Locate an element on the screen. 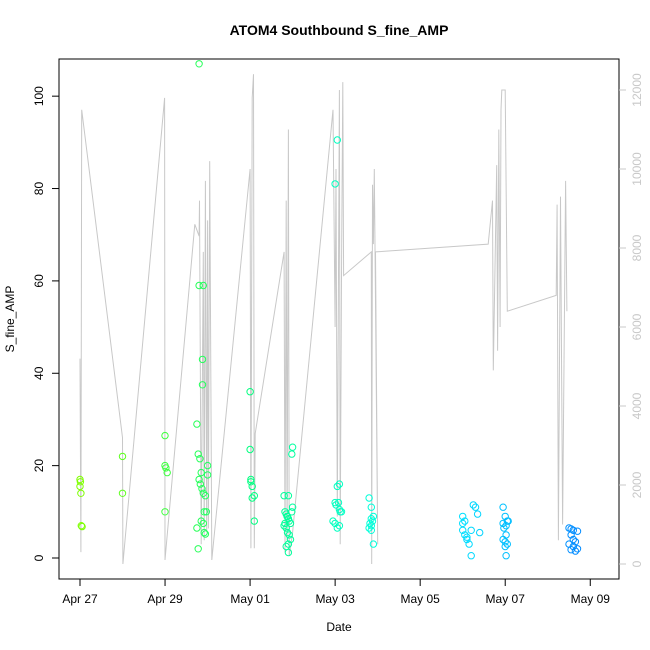 The image size is (650, 650). right-y-tick-label: 8000 is located at coordinates (637, 247).